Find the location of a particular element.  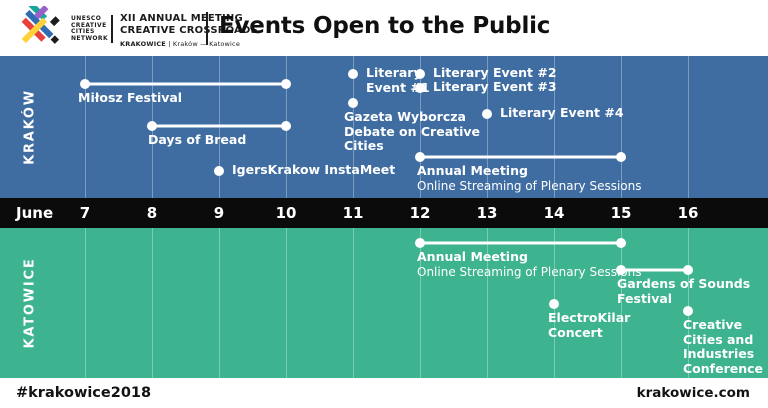

event-title-line: Creative is located at coordinates (713, 324).